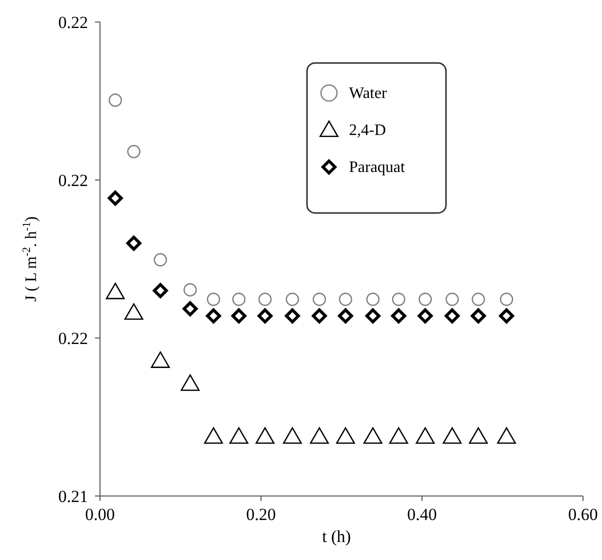  What do you see at coordinates (422, 514) in the screenshot?
I see `x-tick-label: 0.40` at bounding box center [422, 514].